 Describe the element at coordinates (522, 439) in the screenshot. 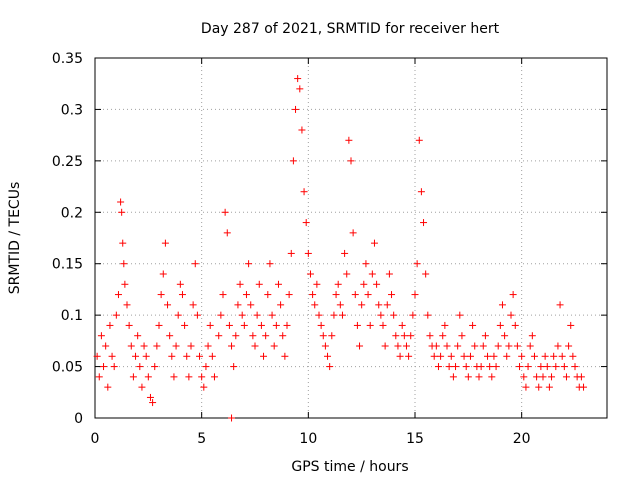

I see `x-tick-label: 20` at that location.